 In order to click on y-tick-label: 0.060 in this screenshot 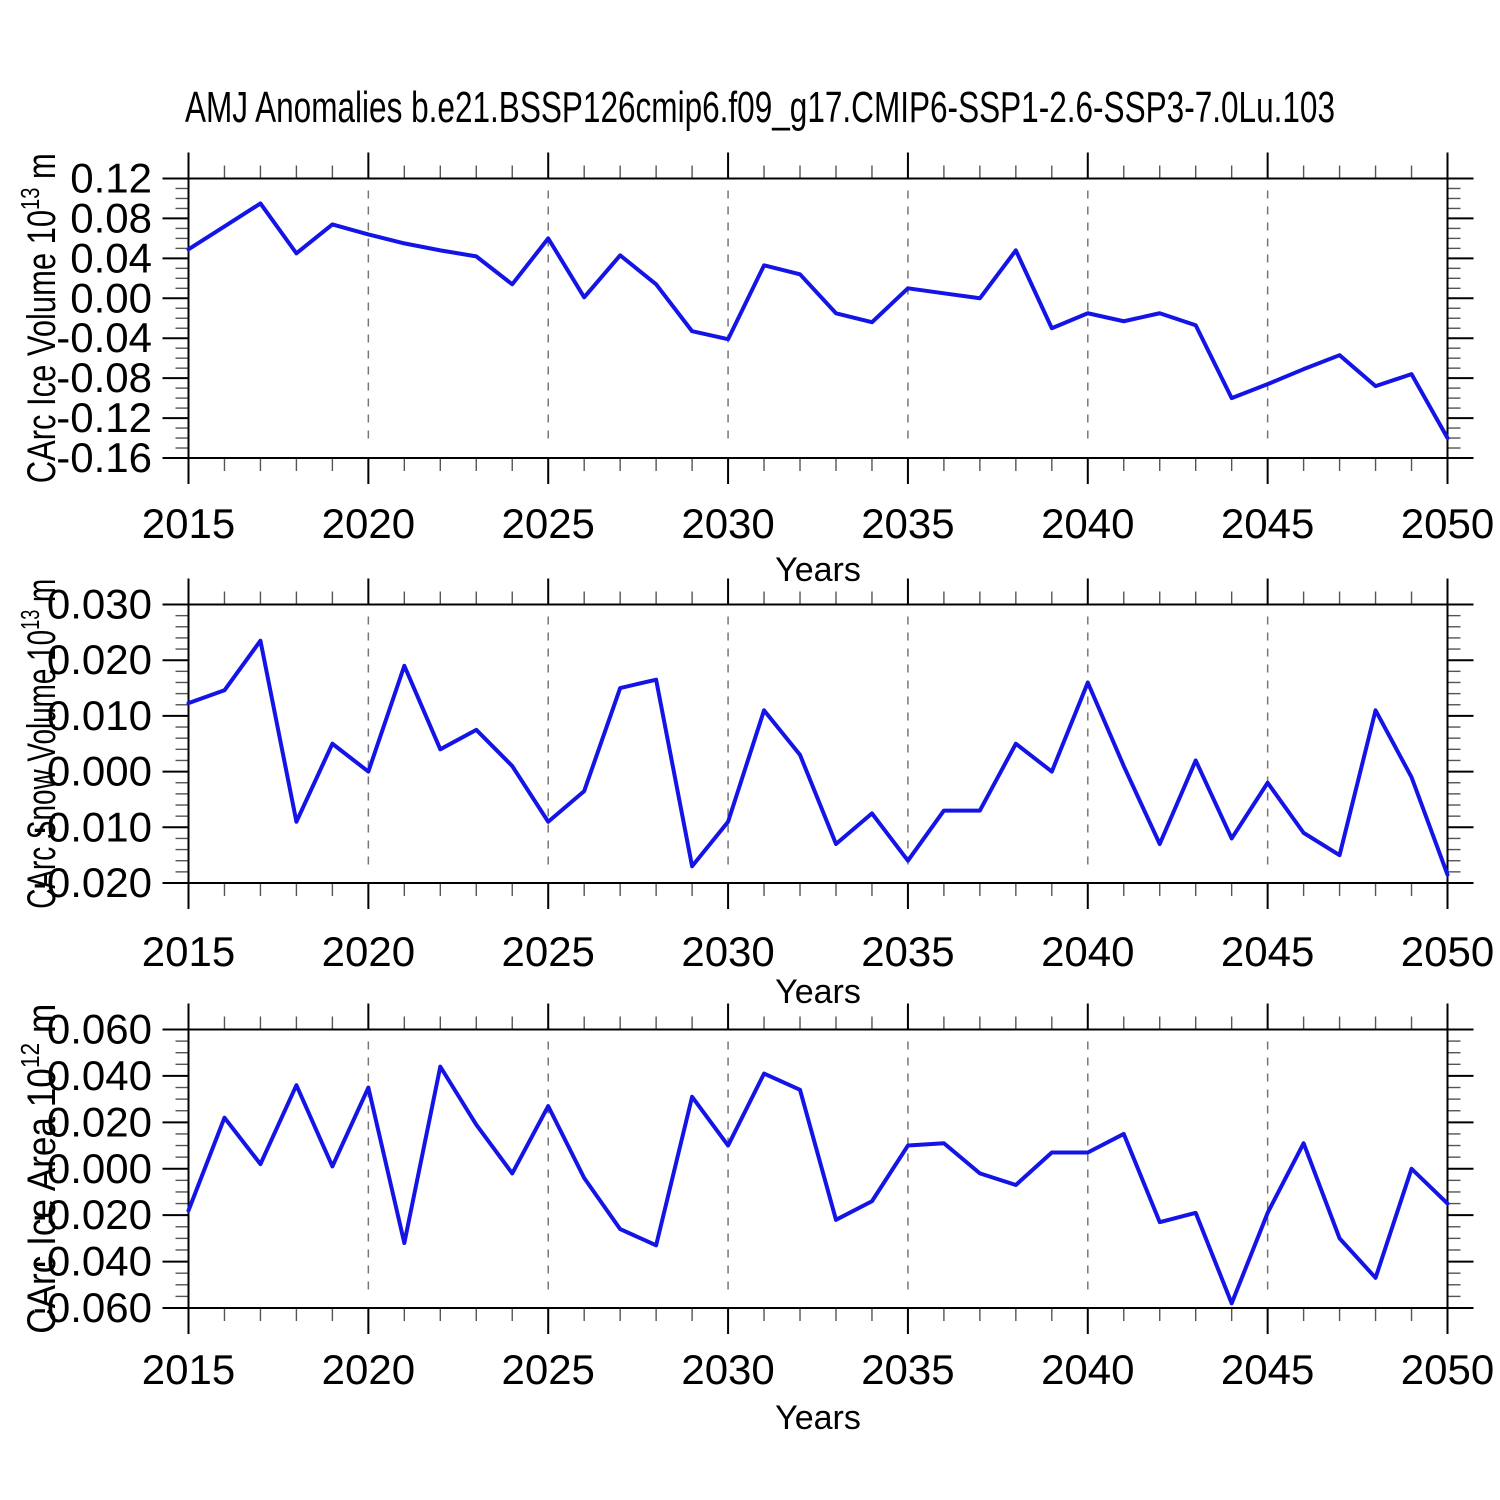, I will do `click(99, 1029)`.